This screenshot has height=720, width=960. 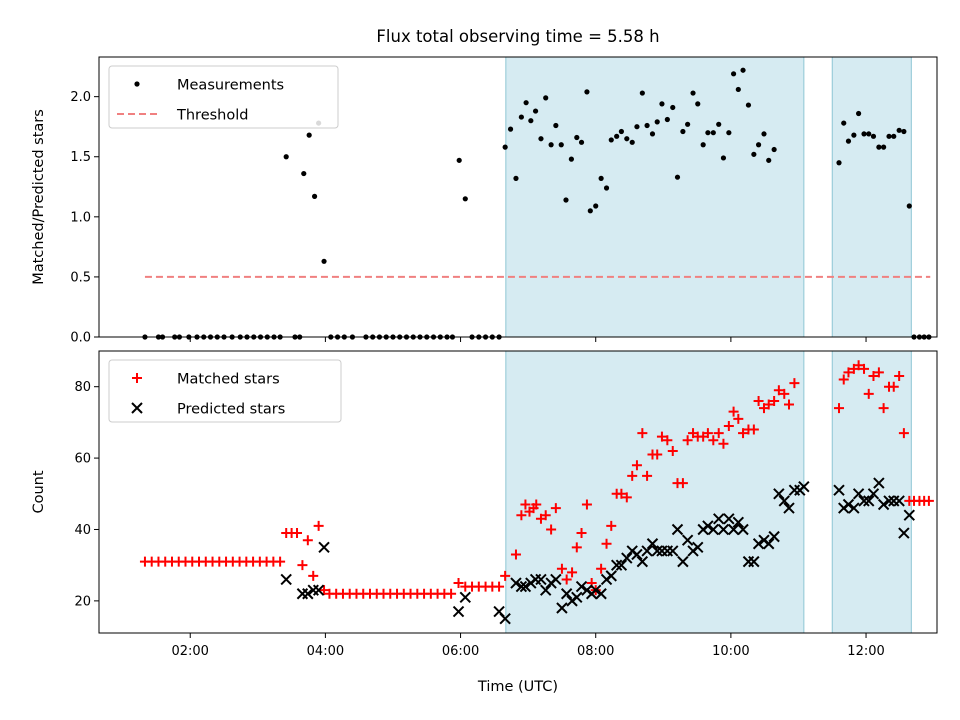 What do you see at coordinates (595, 651) in the screenshot?
I see `x-tick-label: 08:00` at bounding box center [595, 651].